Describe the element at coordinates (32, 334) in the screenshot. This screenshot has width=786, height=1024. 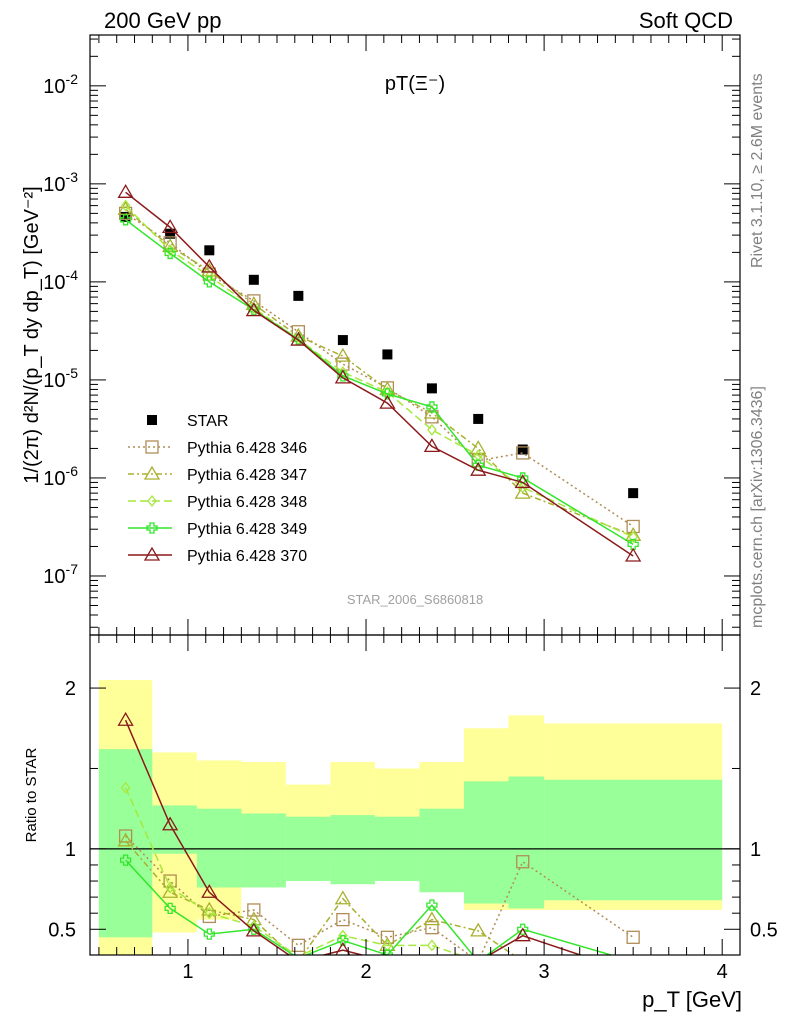
I see `y-axis-label-main: 1/(2π) d²N/(p_T dy dp_T) [GeV⁻²]` at that location.